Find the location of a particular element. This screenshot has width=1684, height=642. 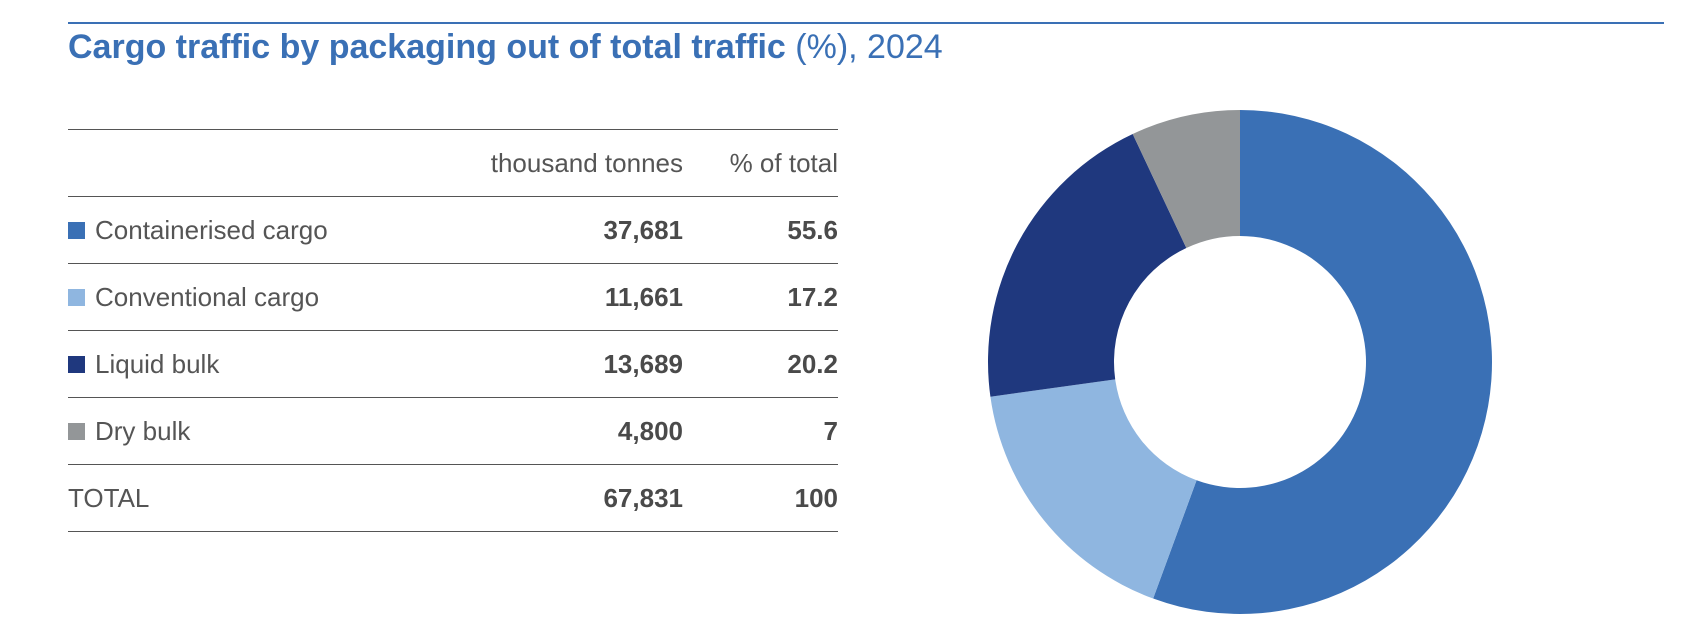

table-total-row: TOTAL 67,831 100 is located at coordinates (453, 498).